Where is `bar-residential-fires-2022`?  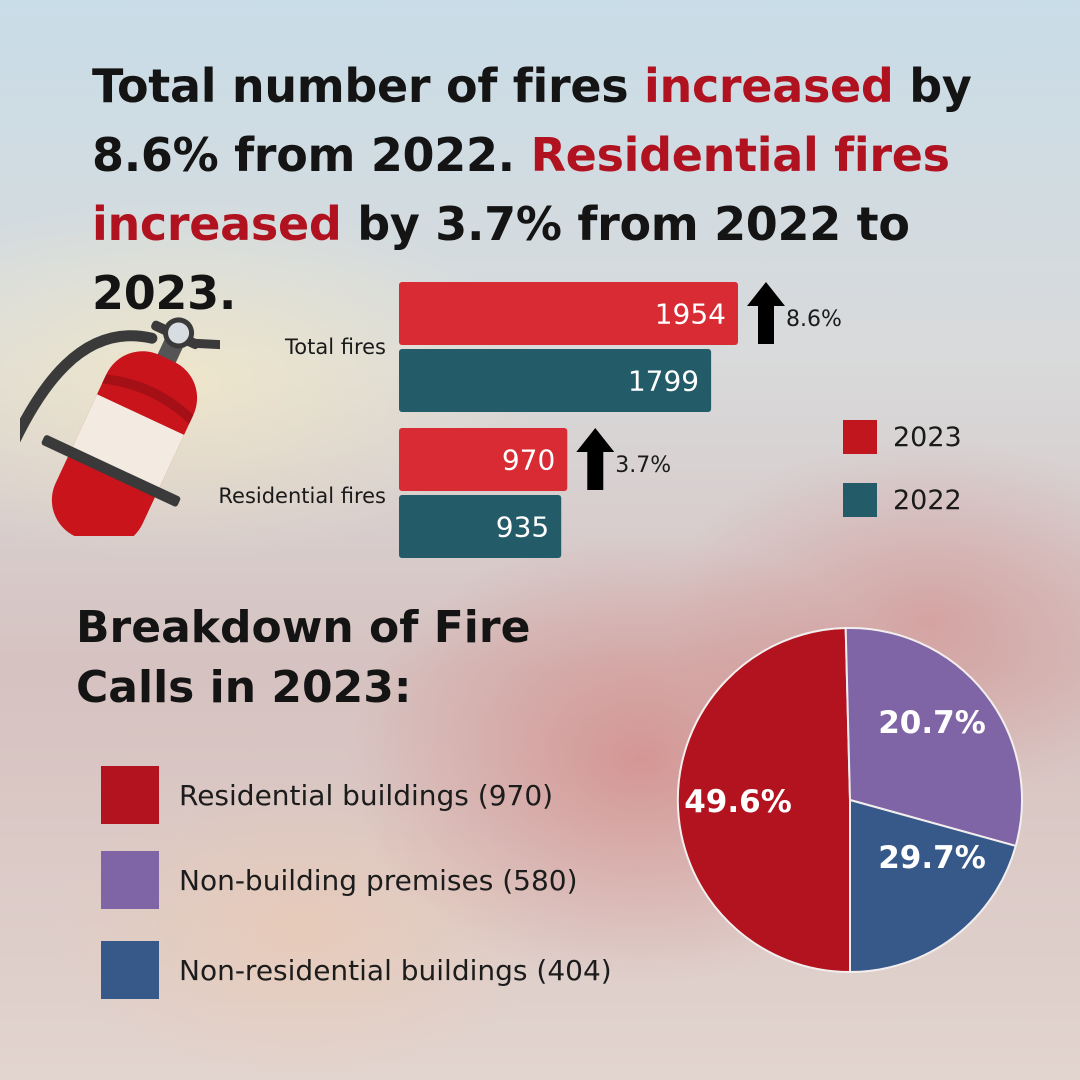
bar-residential-fires-2022 is located at coordinates (480, 526).